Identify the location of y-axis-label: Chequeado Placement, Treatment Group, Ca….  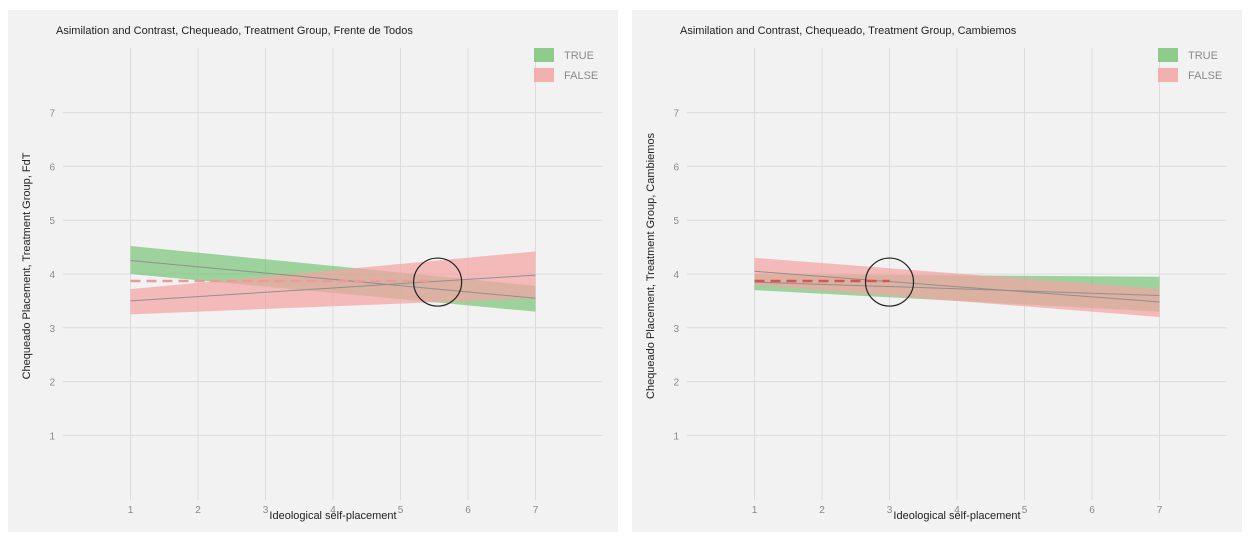
(651, 266).